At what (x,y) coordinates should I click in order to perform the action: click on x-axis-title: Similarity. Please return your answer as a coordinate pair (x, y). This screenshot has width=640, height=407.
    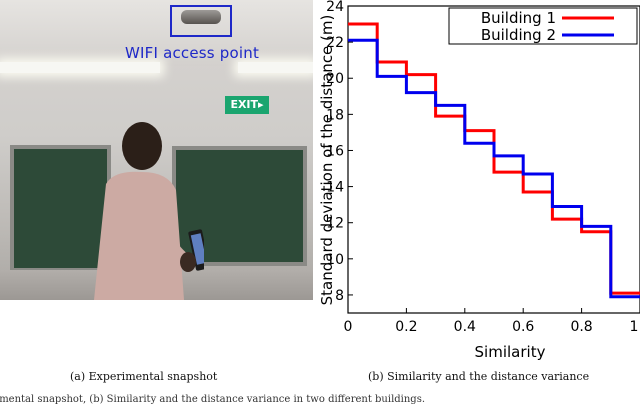
    Looking at the image, I should click on (510, 352).